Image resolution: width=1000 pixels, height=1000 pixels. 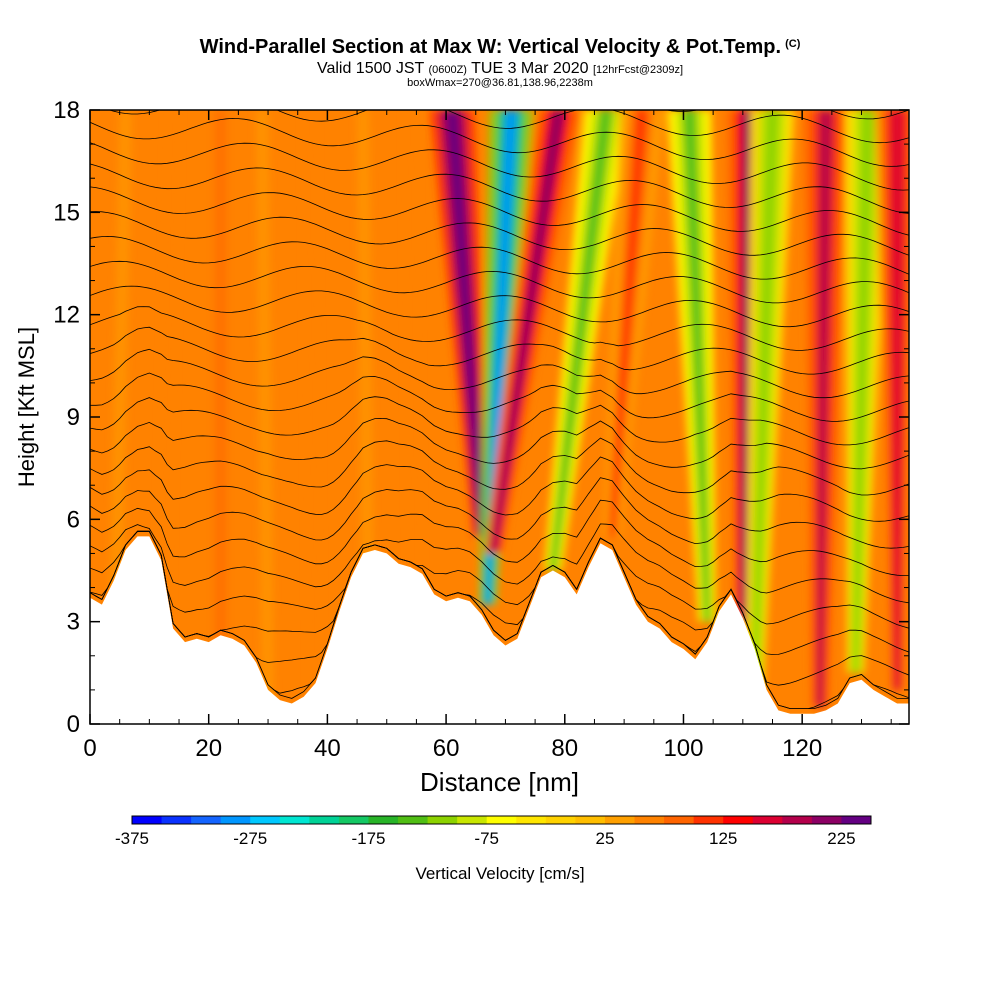 What do you see at coordinates (638, 70) in the screenshot?
I see `forecast-info: [12hrFcst@2309z]` at bounding box center [638, 70].